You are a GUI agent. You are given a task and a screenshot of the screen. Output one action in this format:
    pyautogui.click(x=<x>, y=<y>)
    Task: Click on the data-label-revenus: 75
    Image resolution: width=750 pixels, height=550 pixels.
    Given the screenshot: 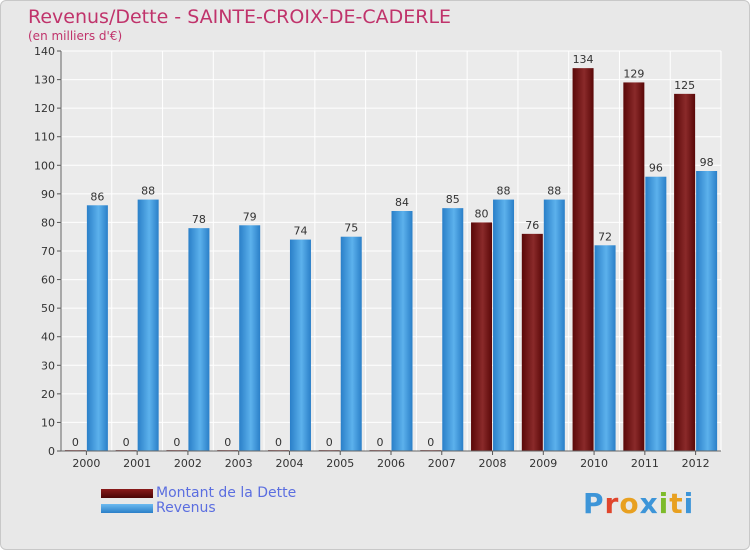 What is the action you would take?
    pyautogui.click(x=351, y=228)
    